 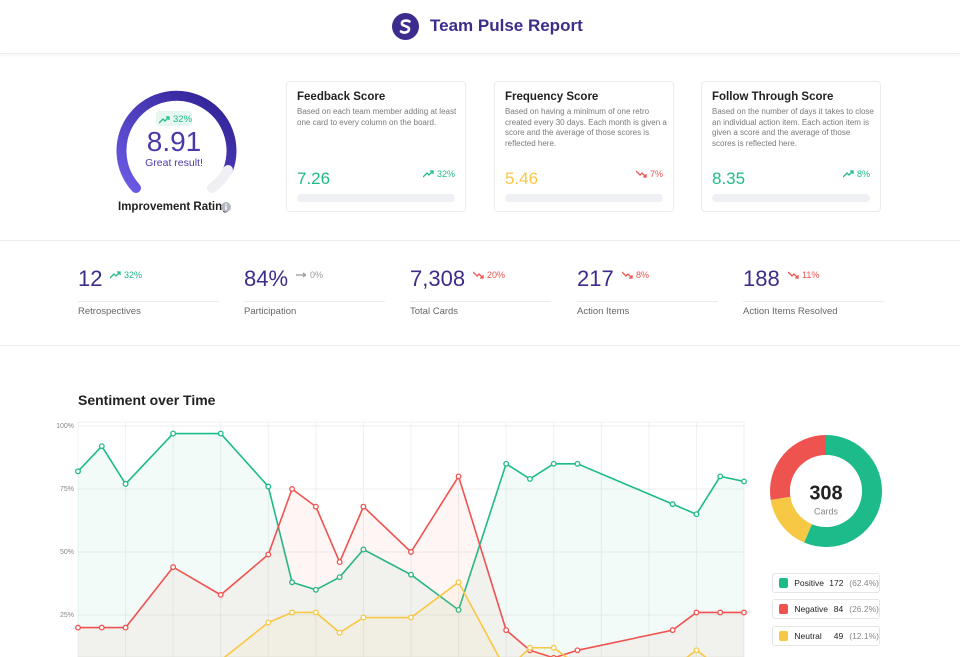 I want to click on stat: 217 8% Action Items, so click(x=647, y=293).